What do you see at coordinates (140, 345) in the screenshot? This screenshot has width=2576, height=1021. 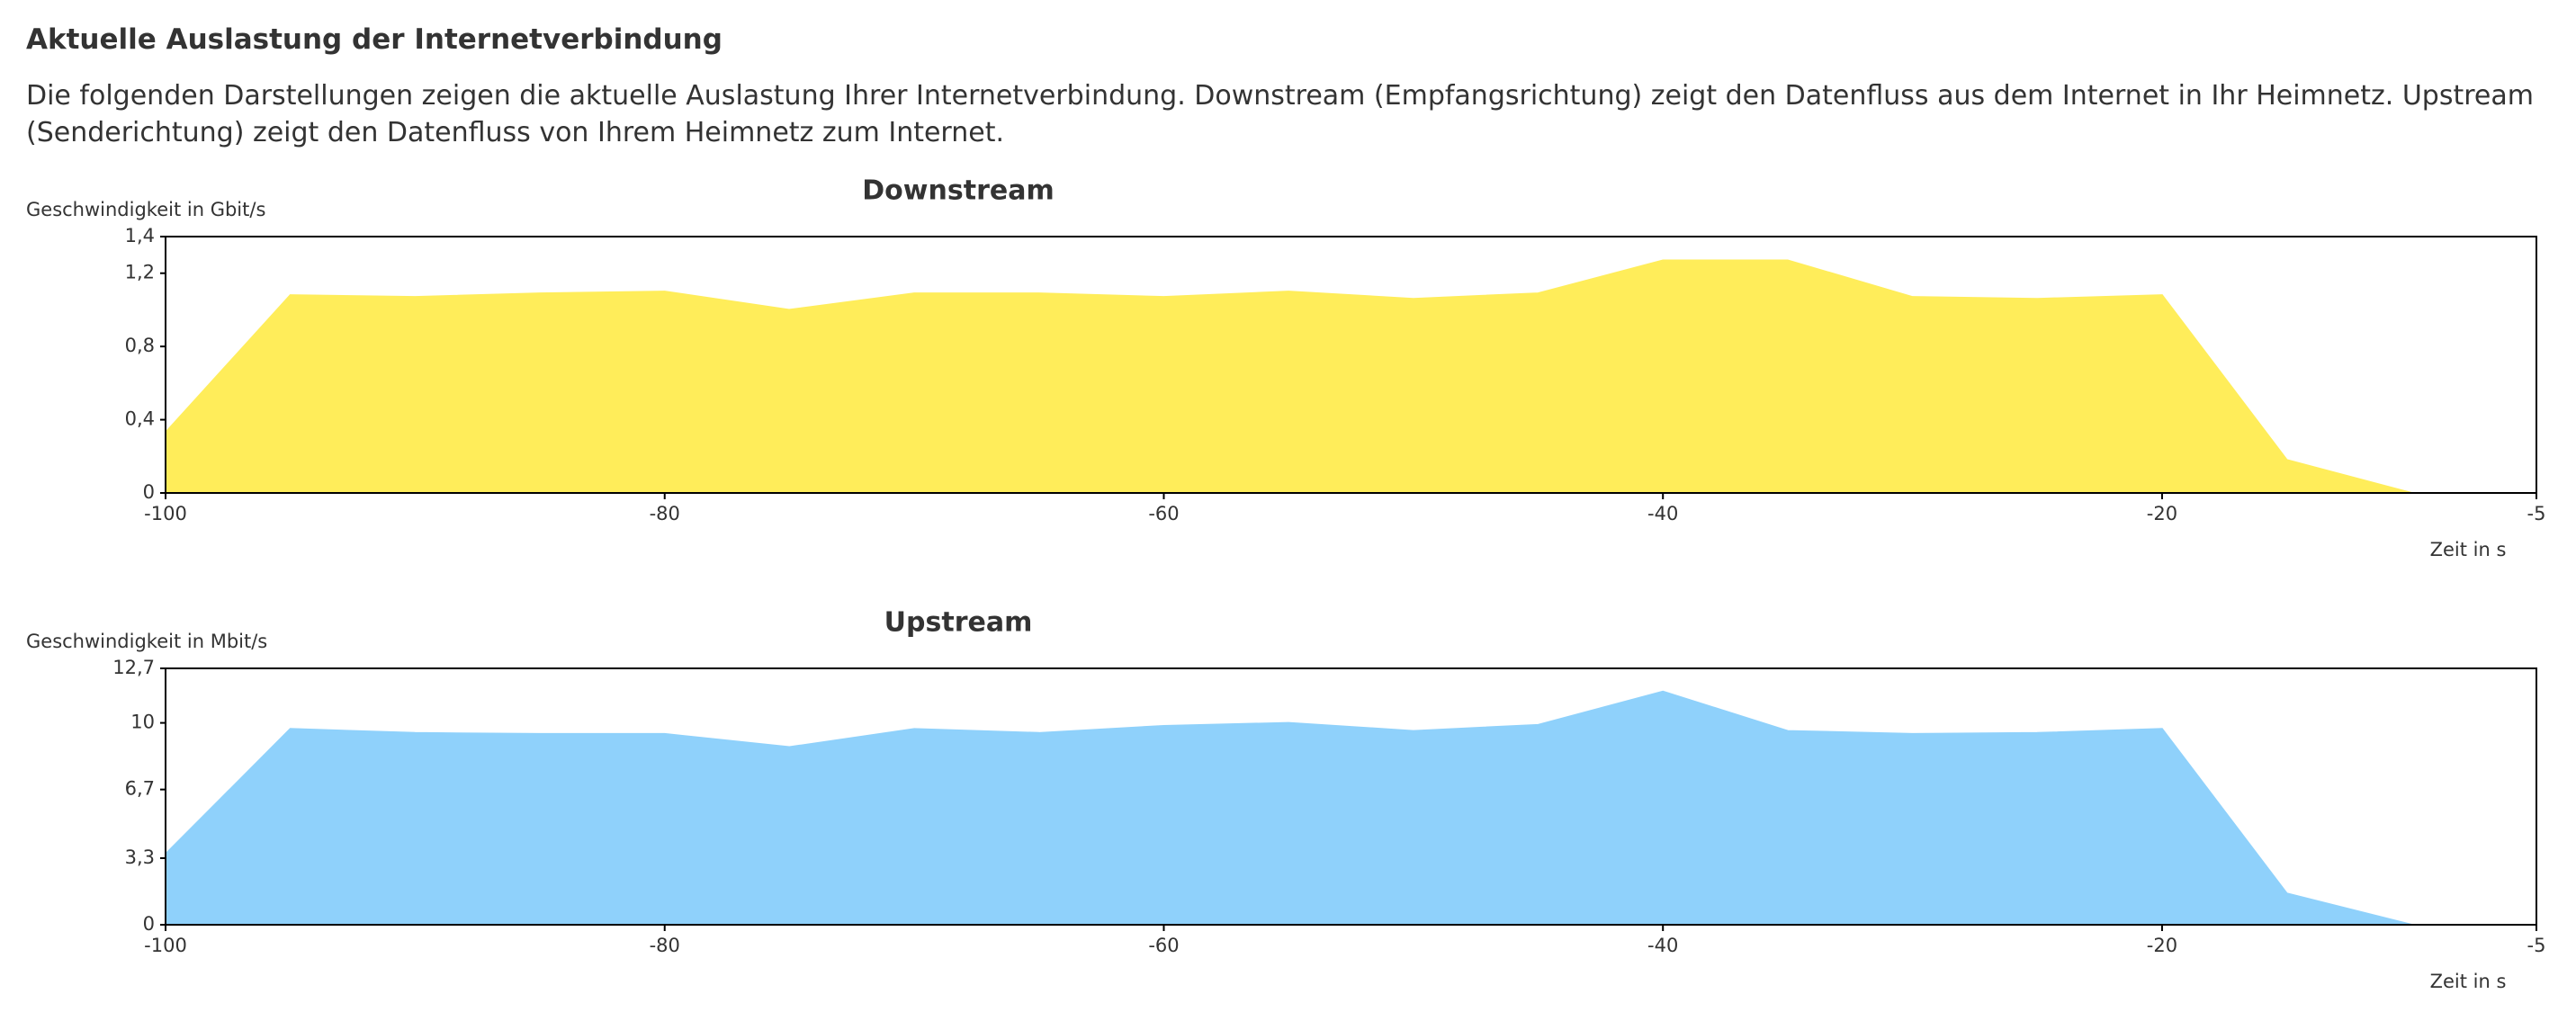 I see `y-tick-label: 0,8` at bounding box center [140, 345].